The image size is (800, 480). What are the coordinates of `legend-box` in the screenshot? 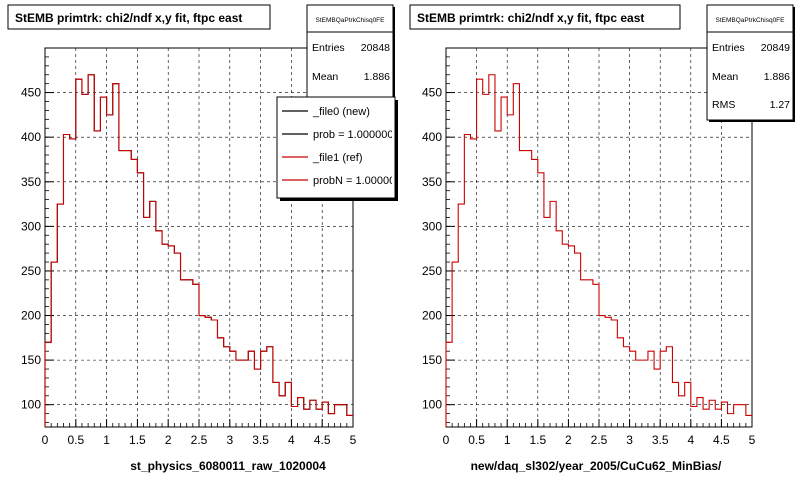 It's located at (336, 147).